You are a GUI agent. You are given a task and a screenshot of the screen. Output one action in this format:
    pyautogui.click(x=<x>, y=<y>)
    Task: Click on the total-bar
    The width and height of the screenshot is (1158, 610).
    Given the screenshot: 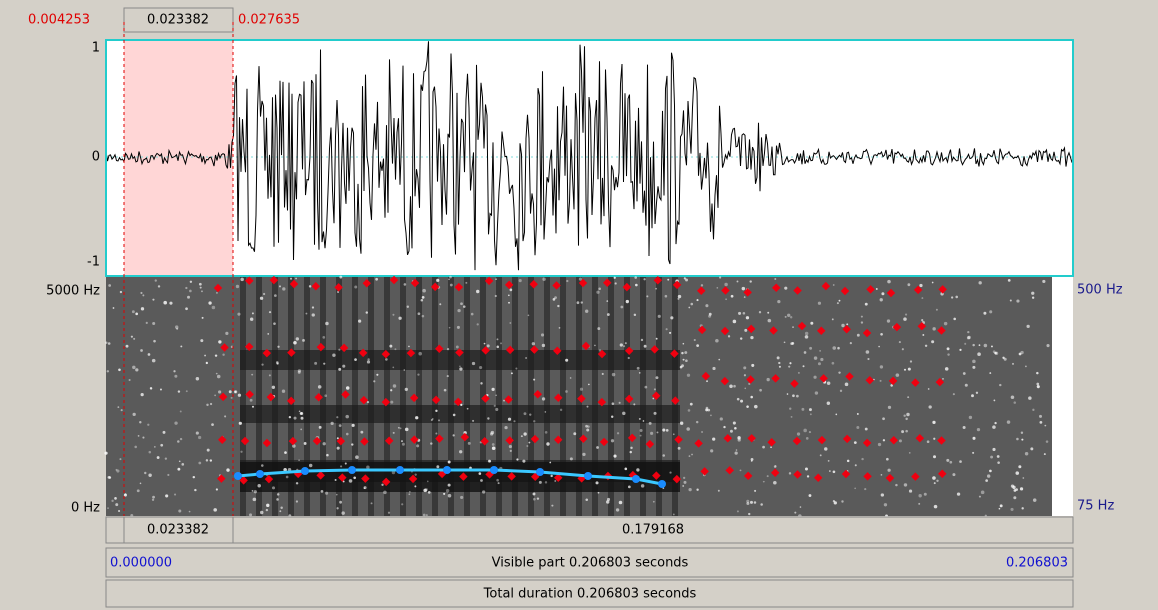 What is the action you would take?
    pyautogui.click(x=589, y=593)
    